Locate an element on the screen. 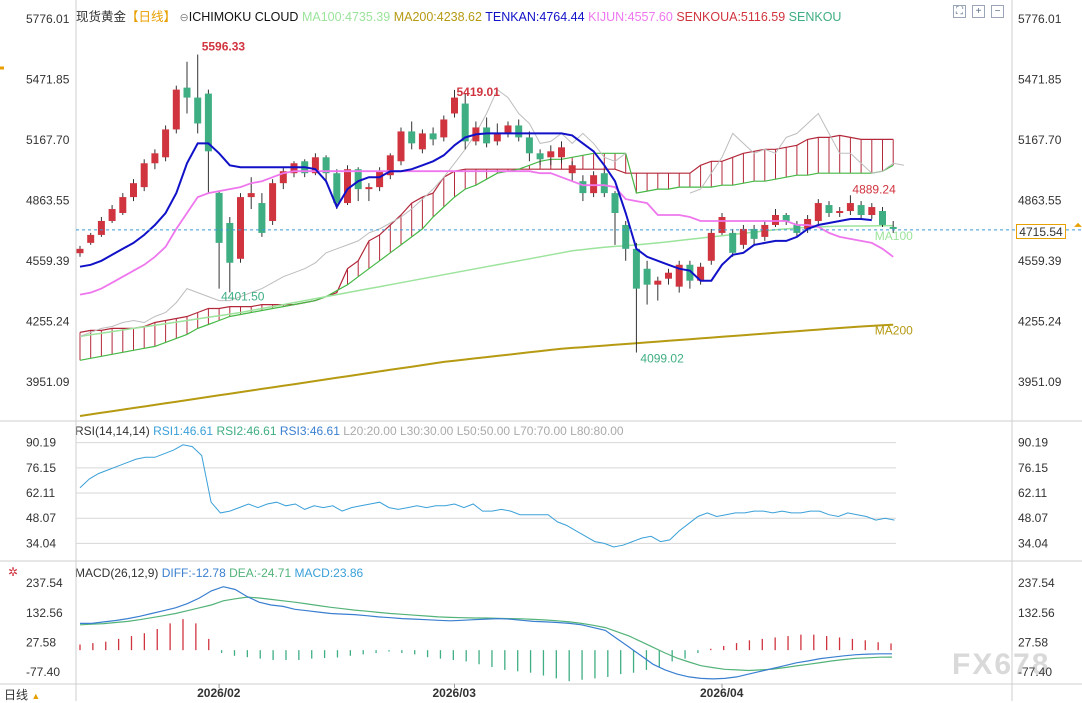 This screenshot has height=703, width=1082. macd-tick-left: 132.56 is located at coordinates (44, 613).